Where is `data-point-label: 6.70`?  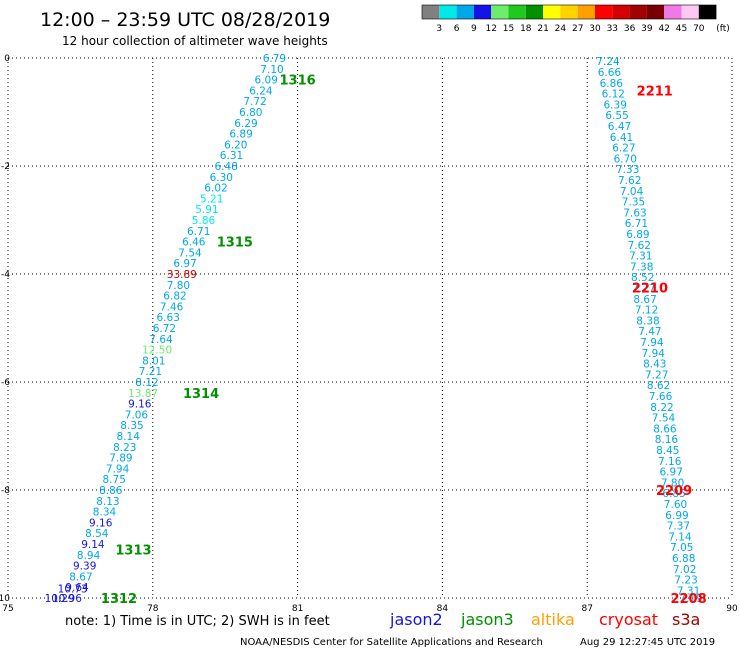 data-point-label: 6.70 is located at coordinates (625, 159).